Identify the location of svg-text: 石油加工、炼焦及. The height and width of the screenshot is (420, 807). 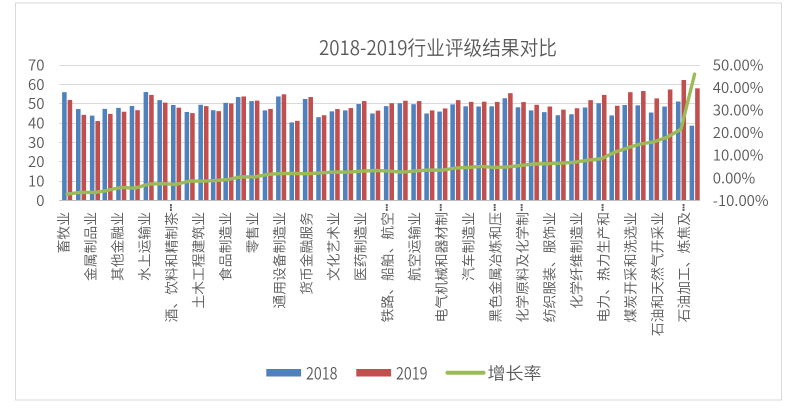
(683, 267).